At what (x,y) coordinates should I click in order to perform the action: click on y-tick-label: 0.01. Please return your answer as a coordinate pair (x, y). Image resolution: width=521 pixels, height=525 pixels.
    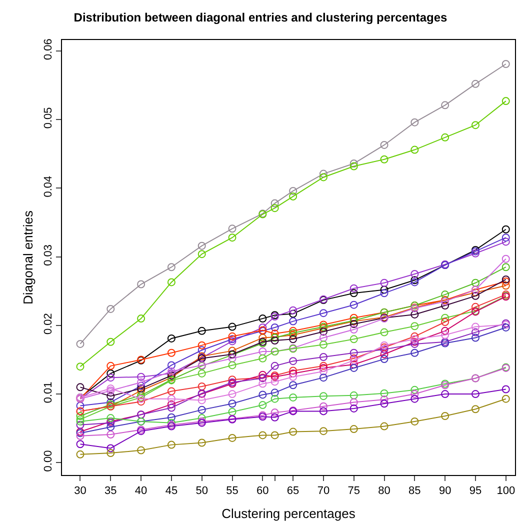
    Looking at the image, I should click on (48, 393).